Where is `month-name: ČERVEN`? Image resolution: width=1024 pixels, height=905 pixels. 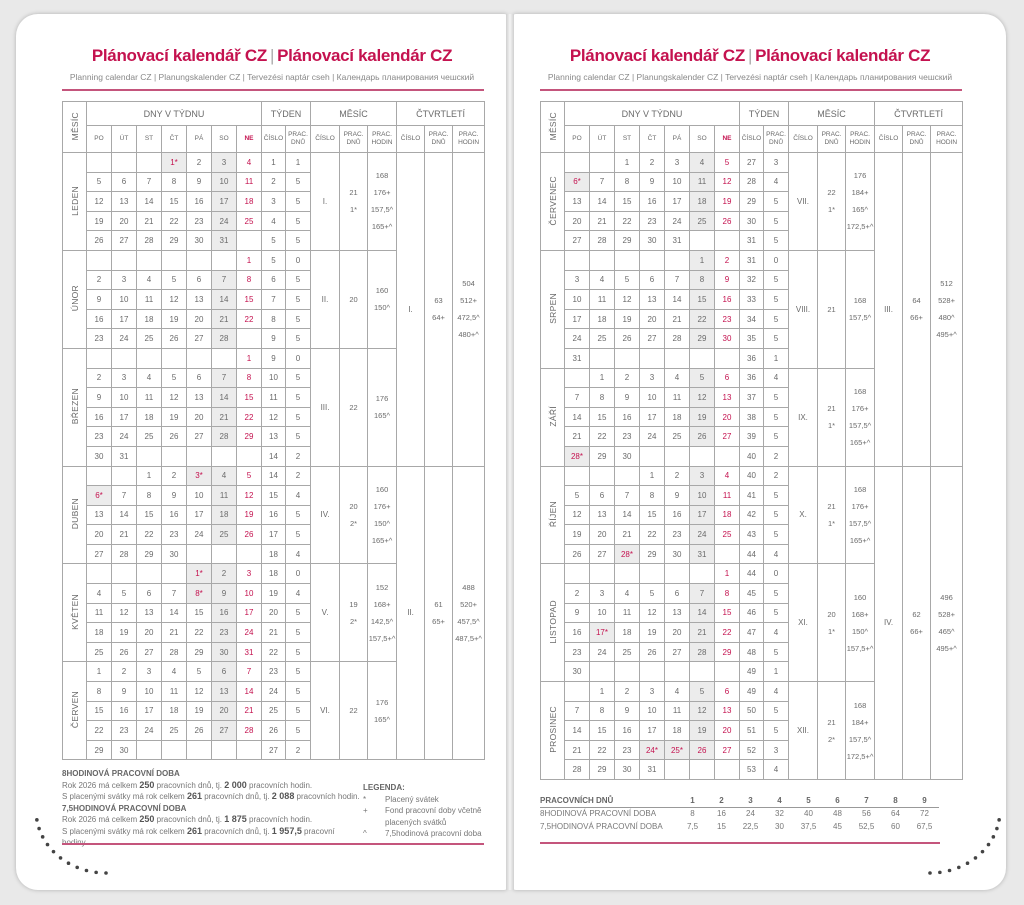 month-name: ČERVEN is located at coordinates (74, 710).